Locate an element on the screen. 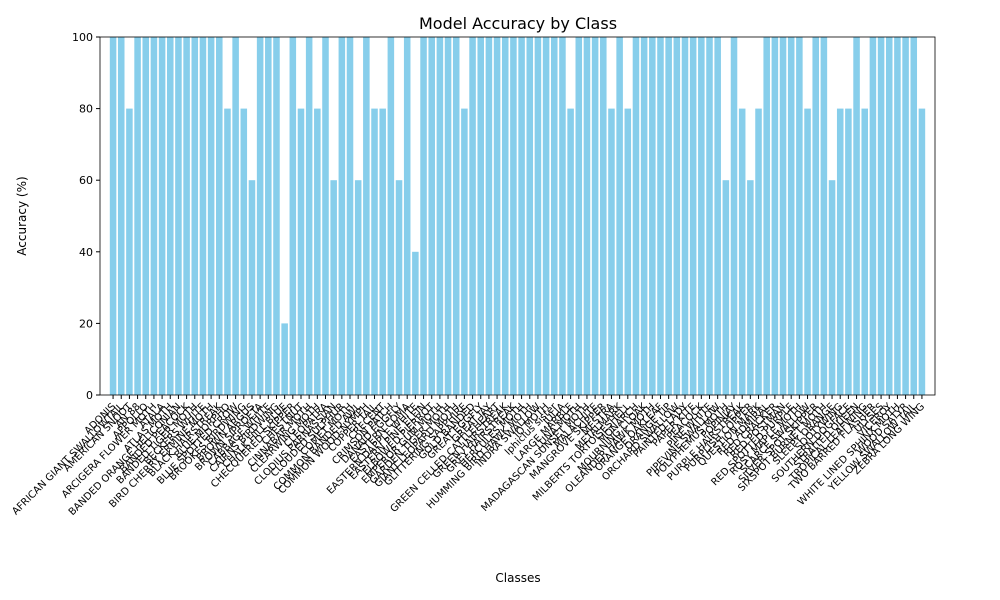 This screenshot has width=1000, height=600. y-tick-label: 80 is located at coordinates (86, 109).